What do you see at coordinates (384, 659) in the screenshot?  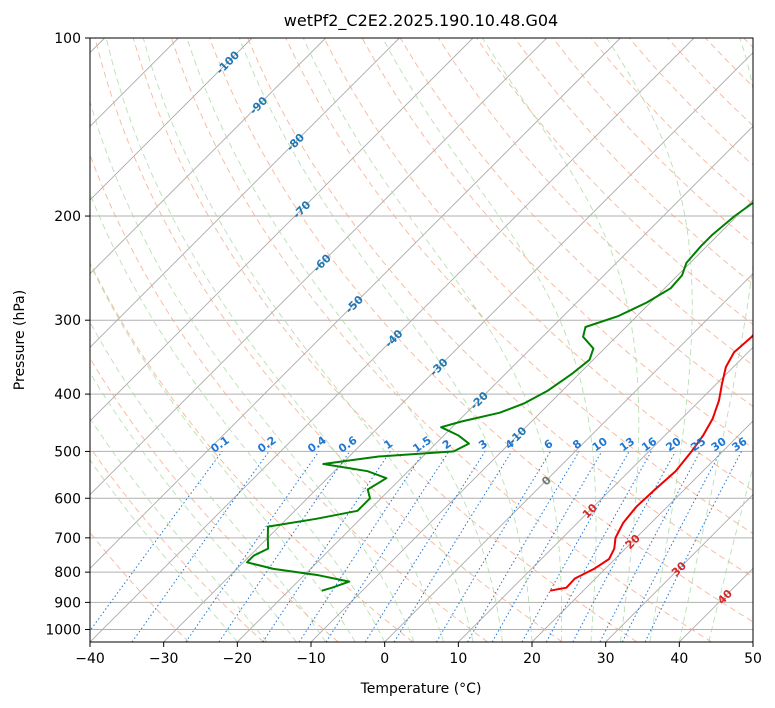 I see `x-tick-label: 0` at bounding box center [384, 659].